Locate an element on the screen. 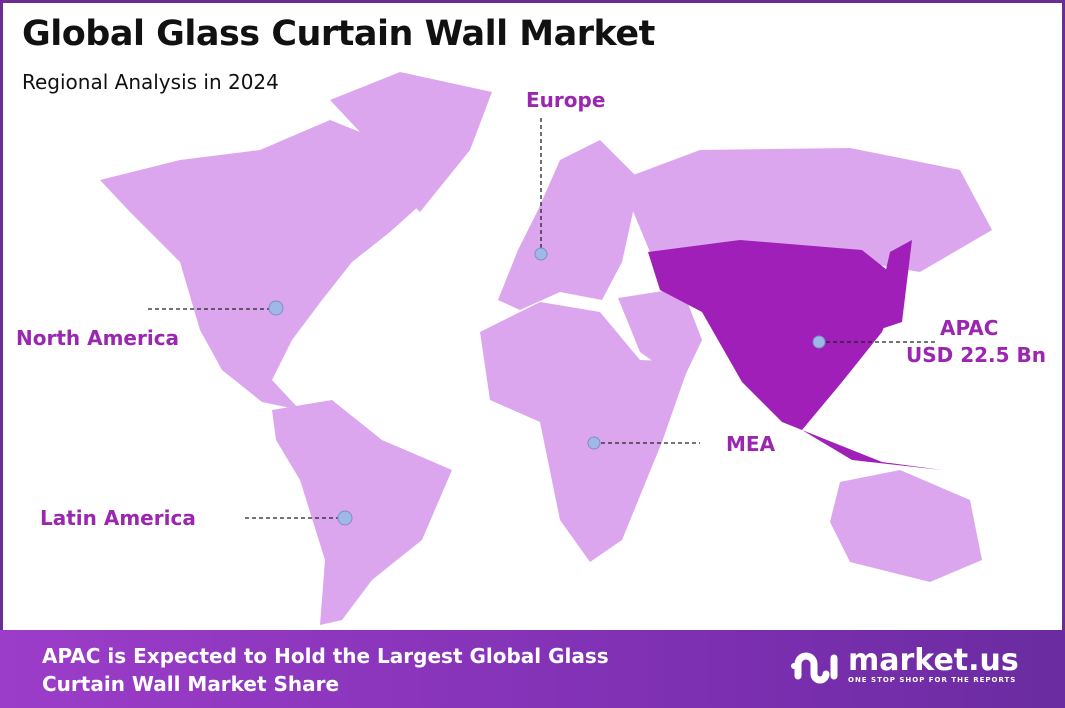  north-asia-shape is located at coordinates (806, 210).